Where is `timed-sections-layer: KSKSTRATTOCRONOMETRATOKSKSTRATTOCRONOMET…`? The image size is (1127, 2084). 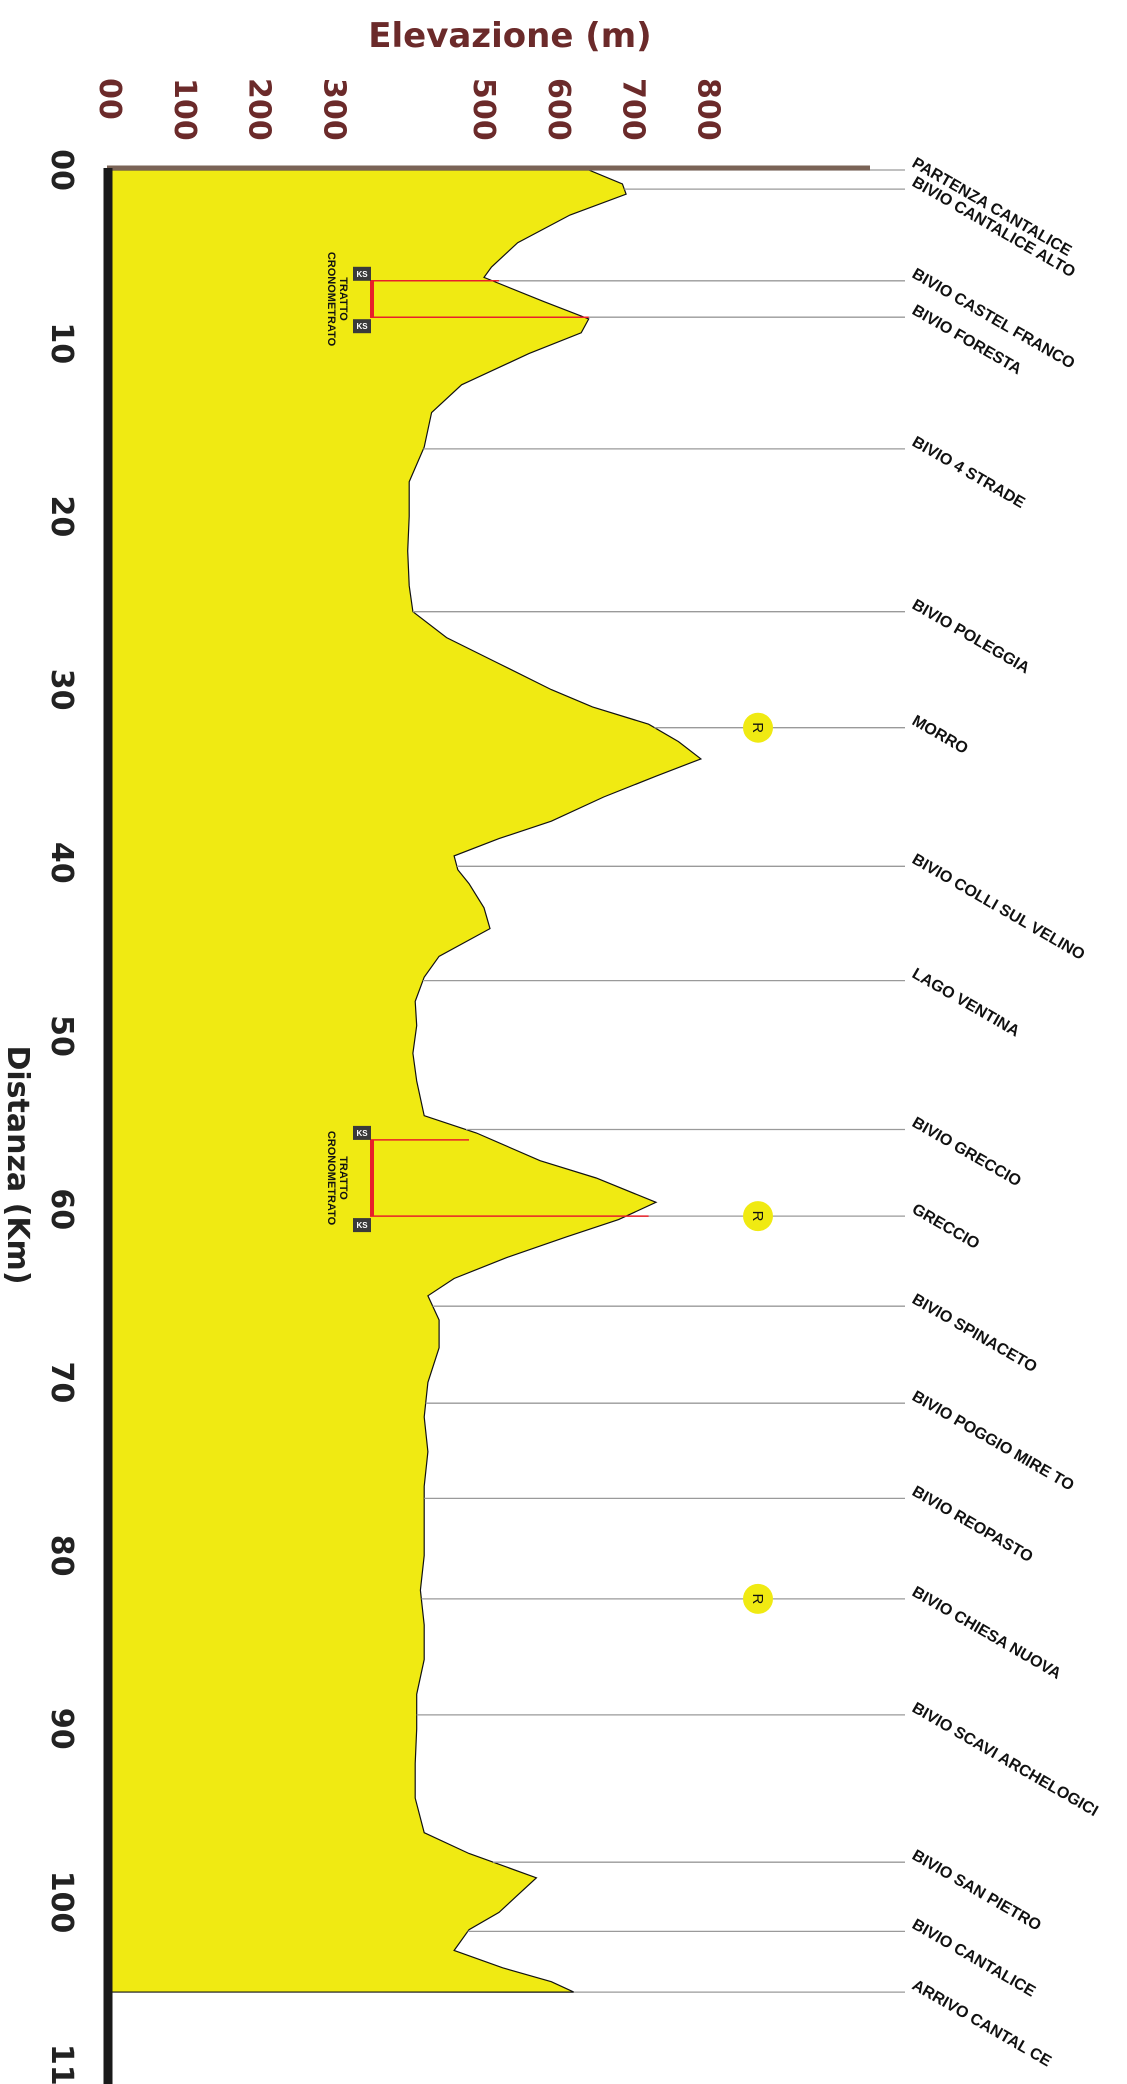 timed-sections-layer: KSKSTRATTOCRONOMETRATOKSKSTRATTOCRONOMET… is located at coordinates (487, 742).